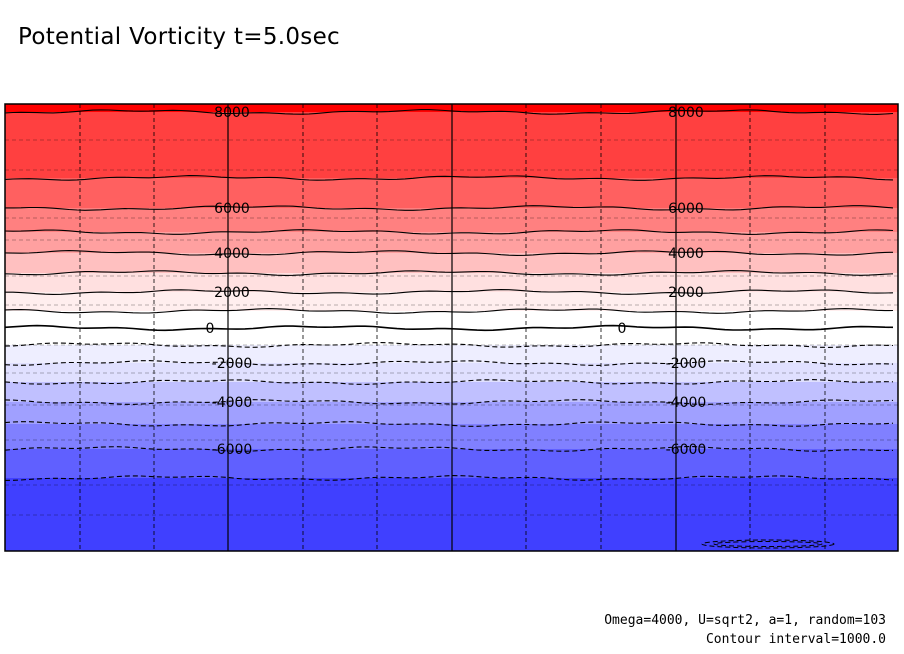 The width and height of the screenshot is (904, 654). What do you see at coordinates (179, 37) in the screenshot?
I see `chart-title: Potential Vorticity t=5.0sec` at bounding box center [179, 37].